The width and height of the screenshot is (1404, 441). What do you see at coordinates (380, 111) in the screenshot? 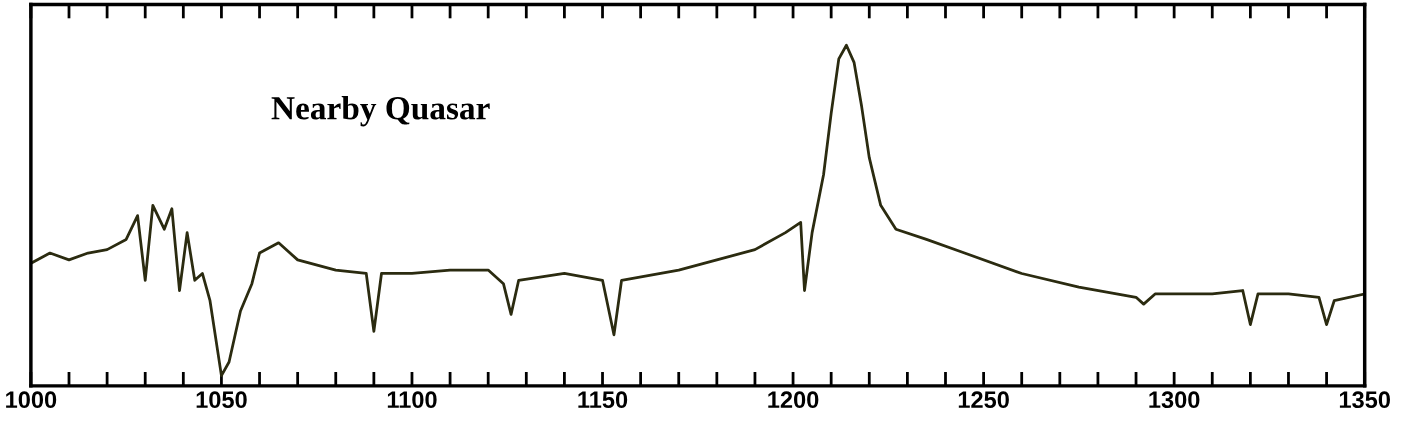
I see `annotation: Nearby Quasar` at bounding box center [380, 111].